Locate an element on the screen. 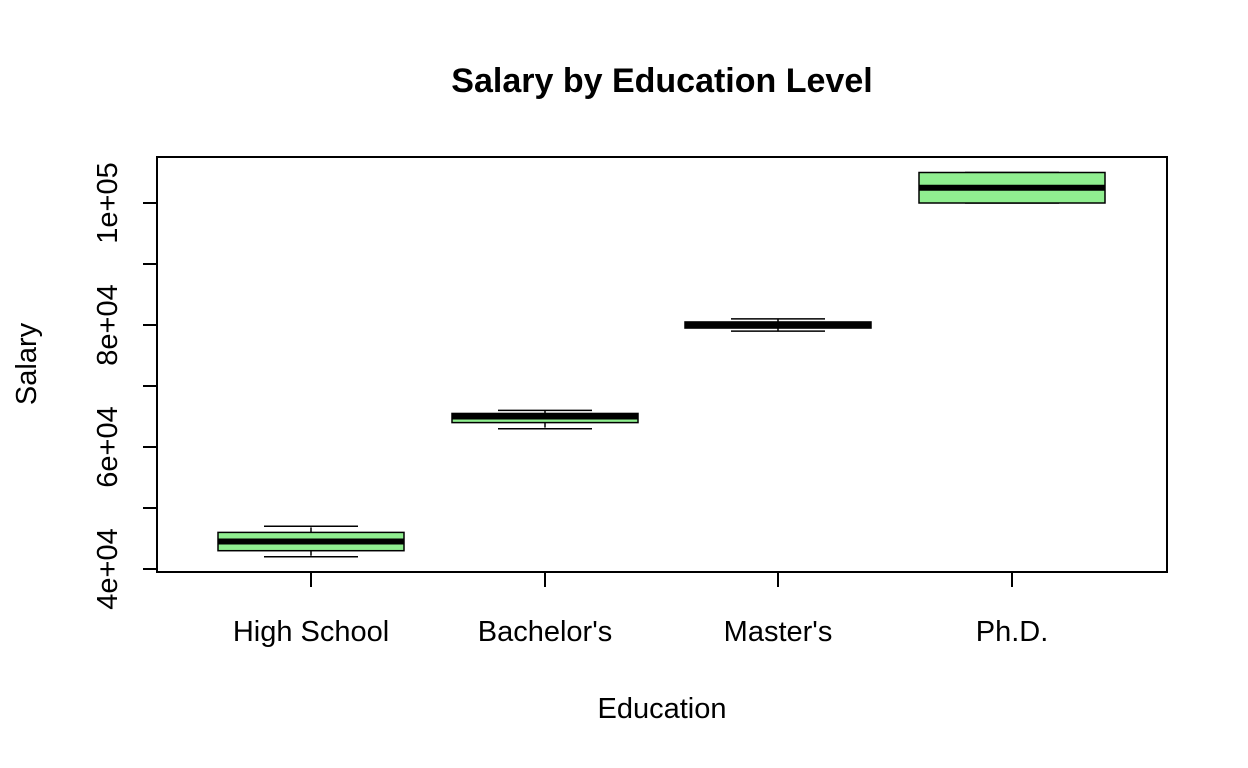 The image size is (1248, 768). y-tick-label-1: 6e+04 is located at coordinates (108, 446).